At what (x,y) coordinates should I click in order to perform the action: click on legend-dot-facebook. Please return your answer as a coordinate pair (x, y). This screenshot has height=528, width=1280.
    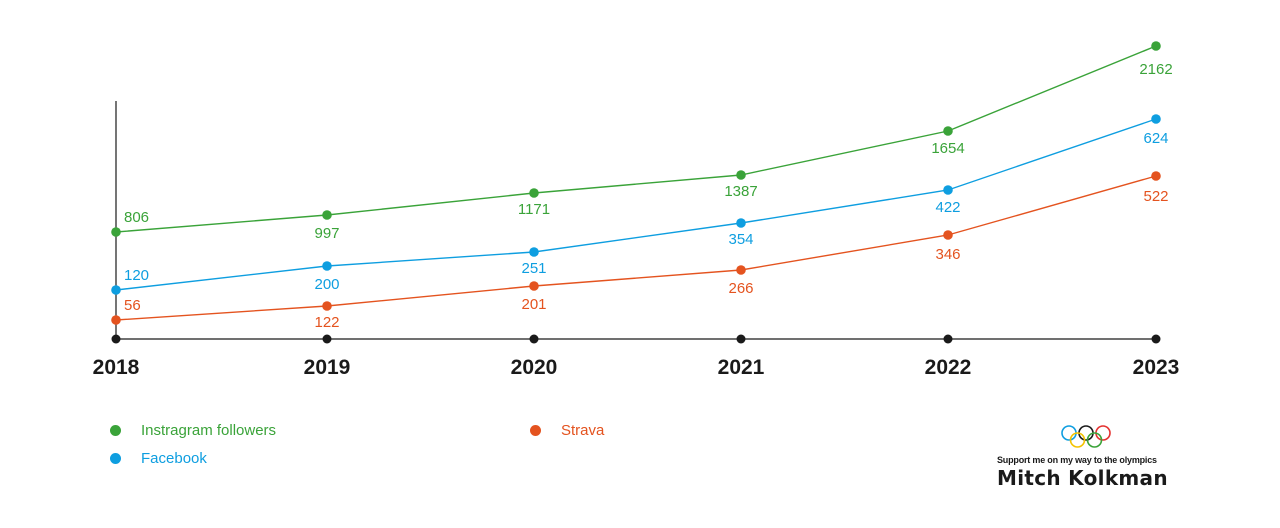
    Looking at the image, I should click on (115, 458).